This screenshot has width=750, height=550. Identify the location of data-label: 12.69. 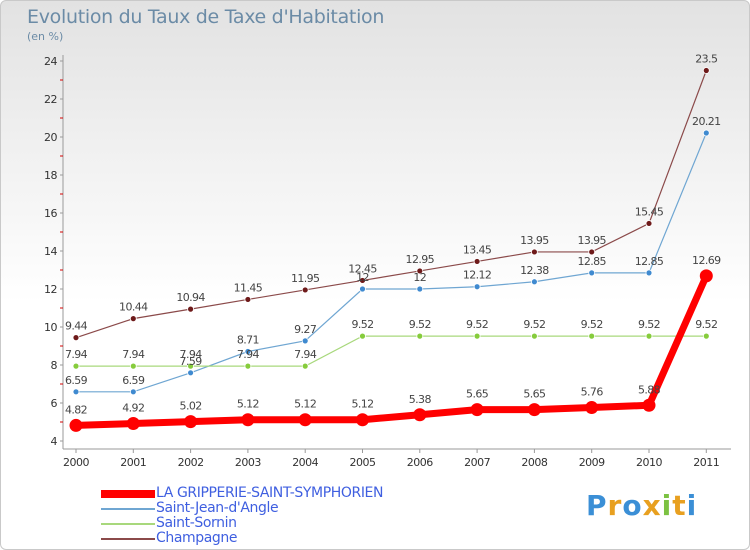
(706, 260).